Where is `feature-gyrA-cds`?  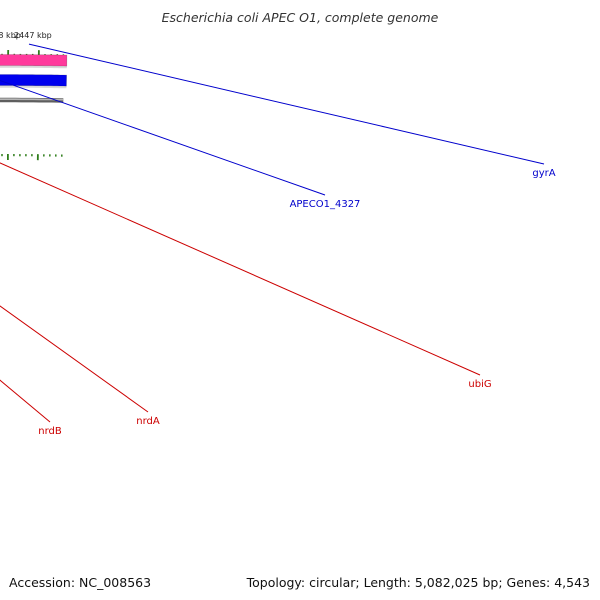
feature-gyrA-cds is located at coordinates (33, 81).